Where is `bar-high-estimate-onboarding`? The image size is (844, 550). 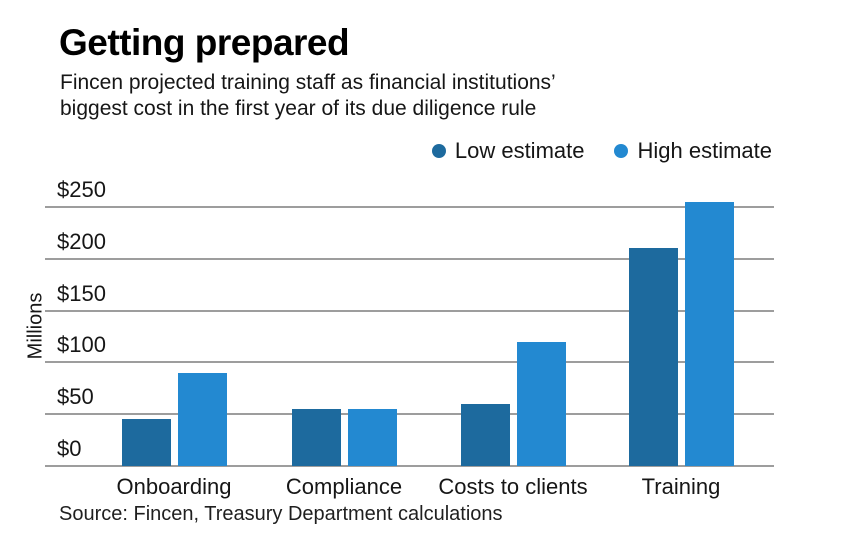
bar-high-estimate-onboarding is located at coordinates (202, 419).